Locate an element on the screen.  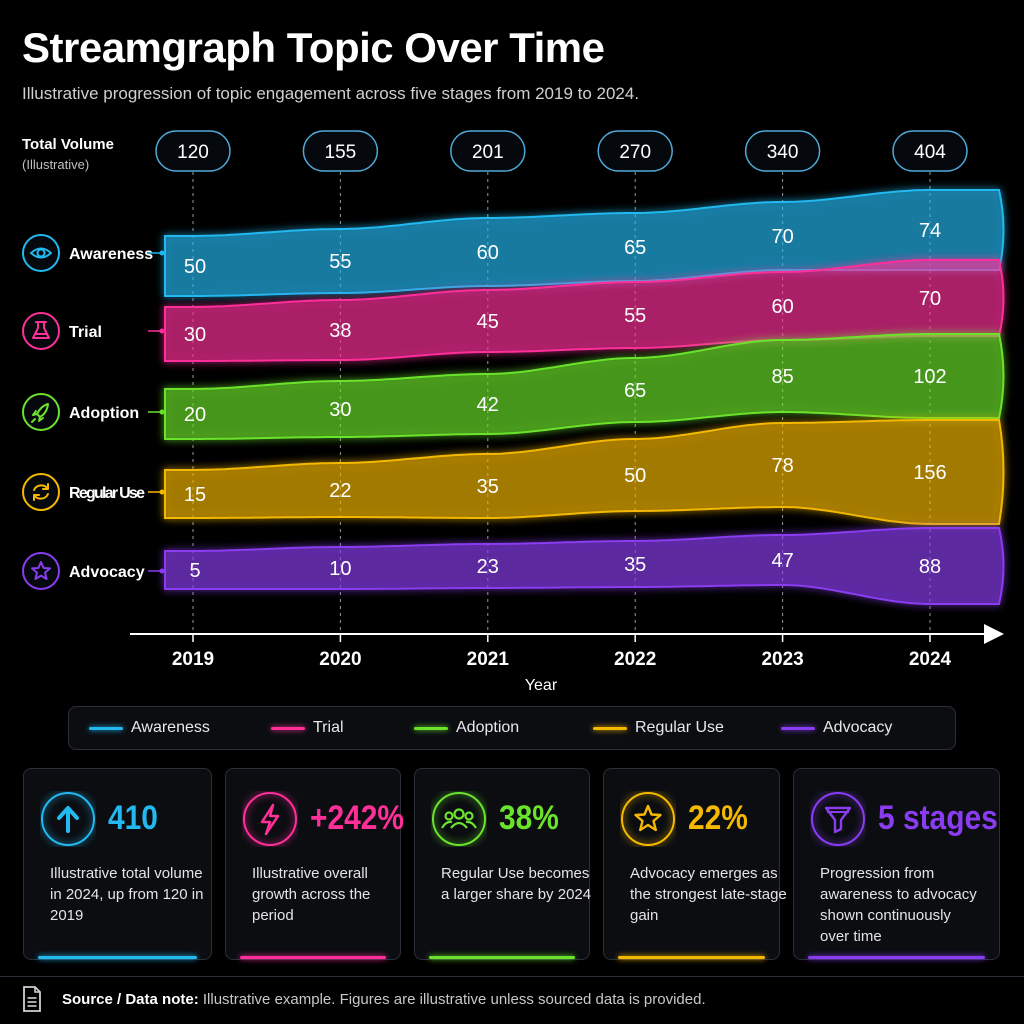
total-volume-value: 201 is located at coordinates (488, 152).